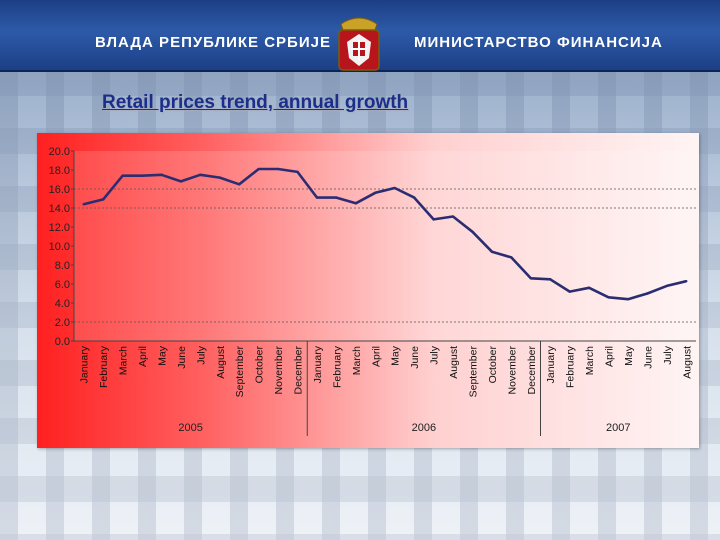 This screenshot has height=540, width=720. Describe the element at coordinates (255, 102) in the screenshot. I see `chart-title: Retail prices trend, annual growth` at that location.